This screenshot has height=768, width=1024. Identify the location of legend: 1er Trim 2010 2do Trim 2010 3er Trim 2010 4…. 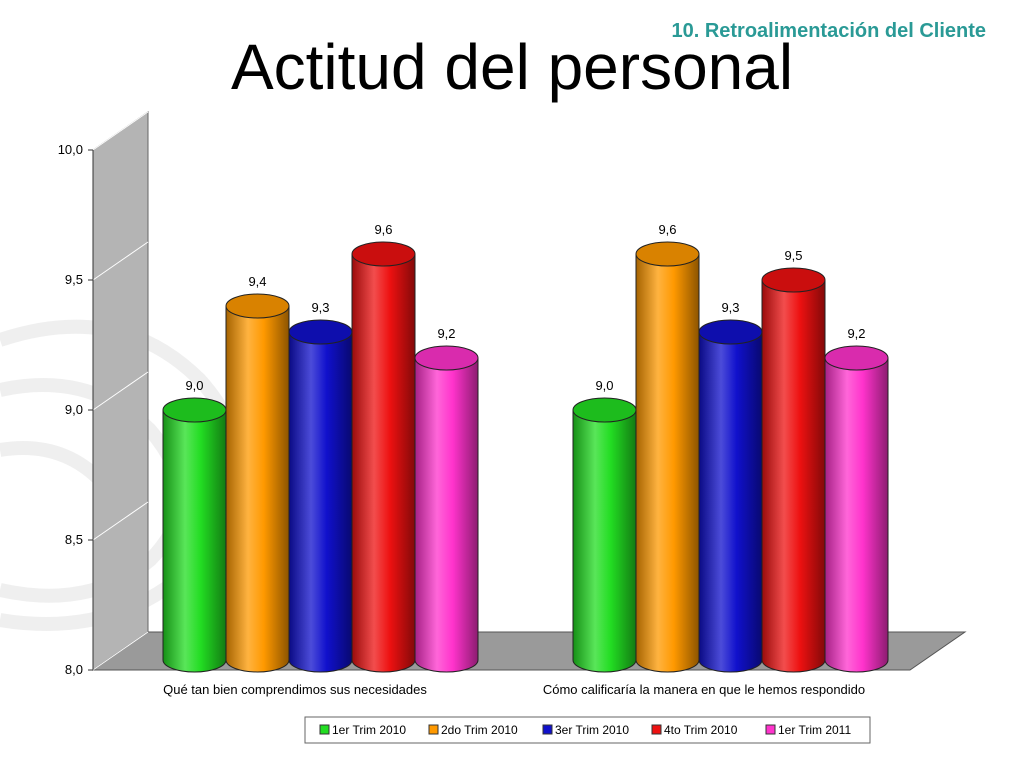
(587, 730).